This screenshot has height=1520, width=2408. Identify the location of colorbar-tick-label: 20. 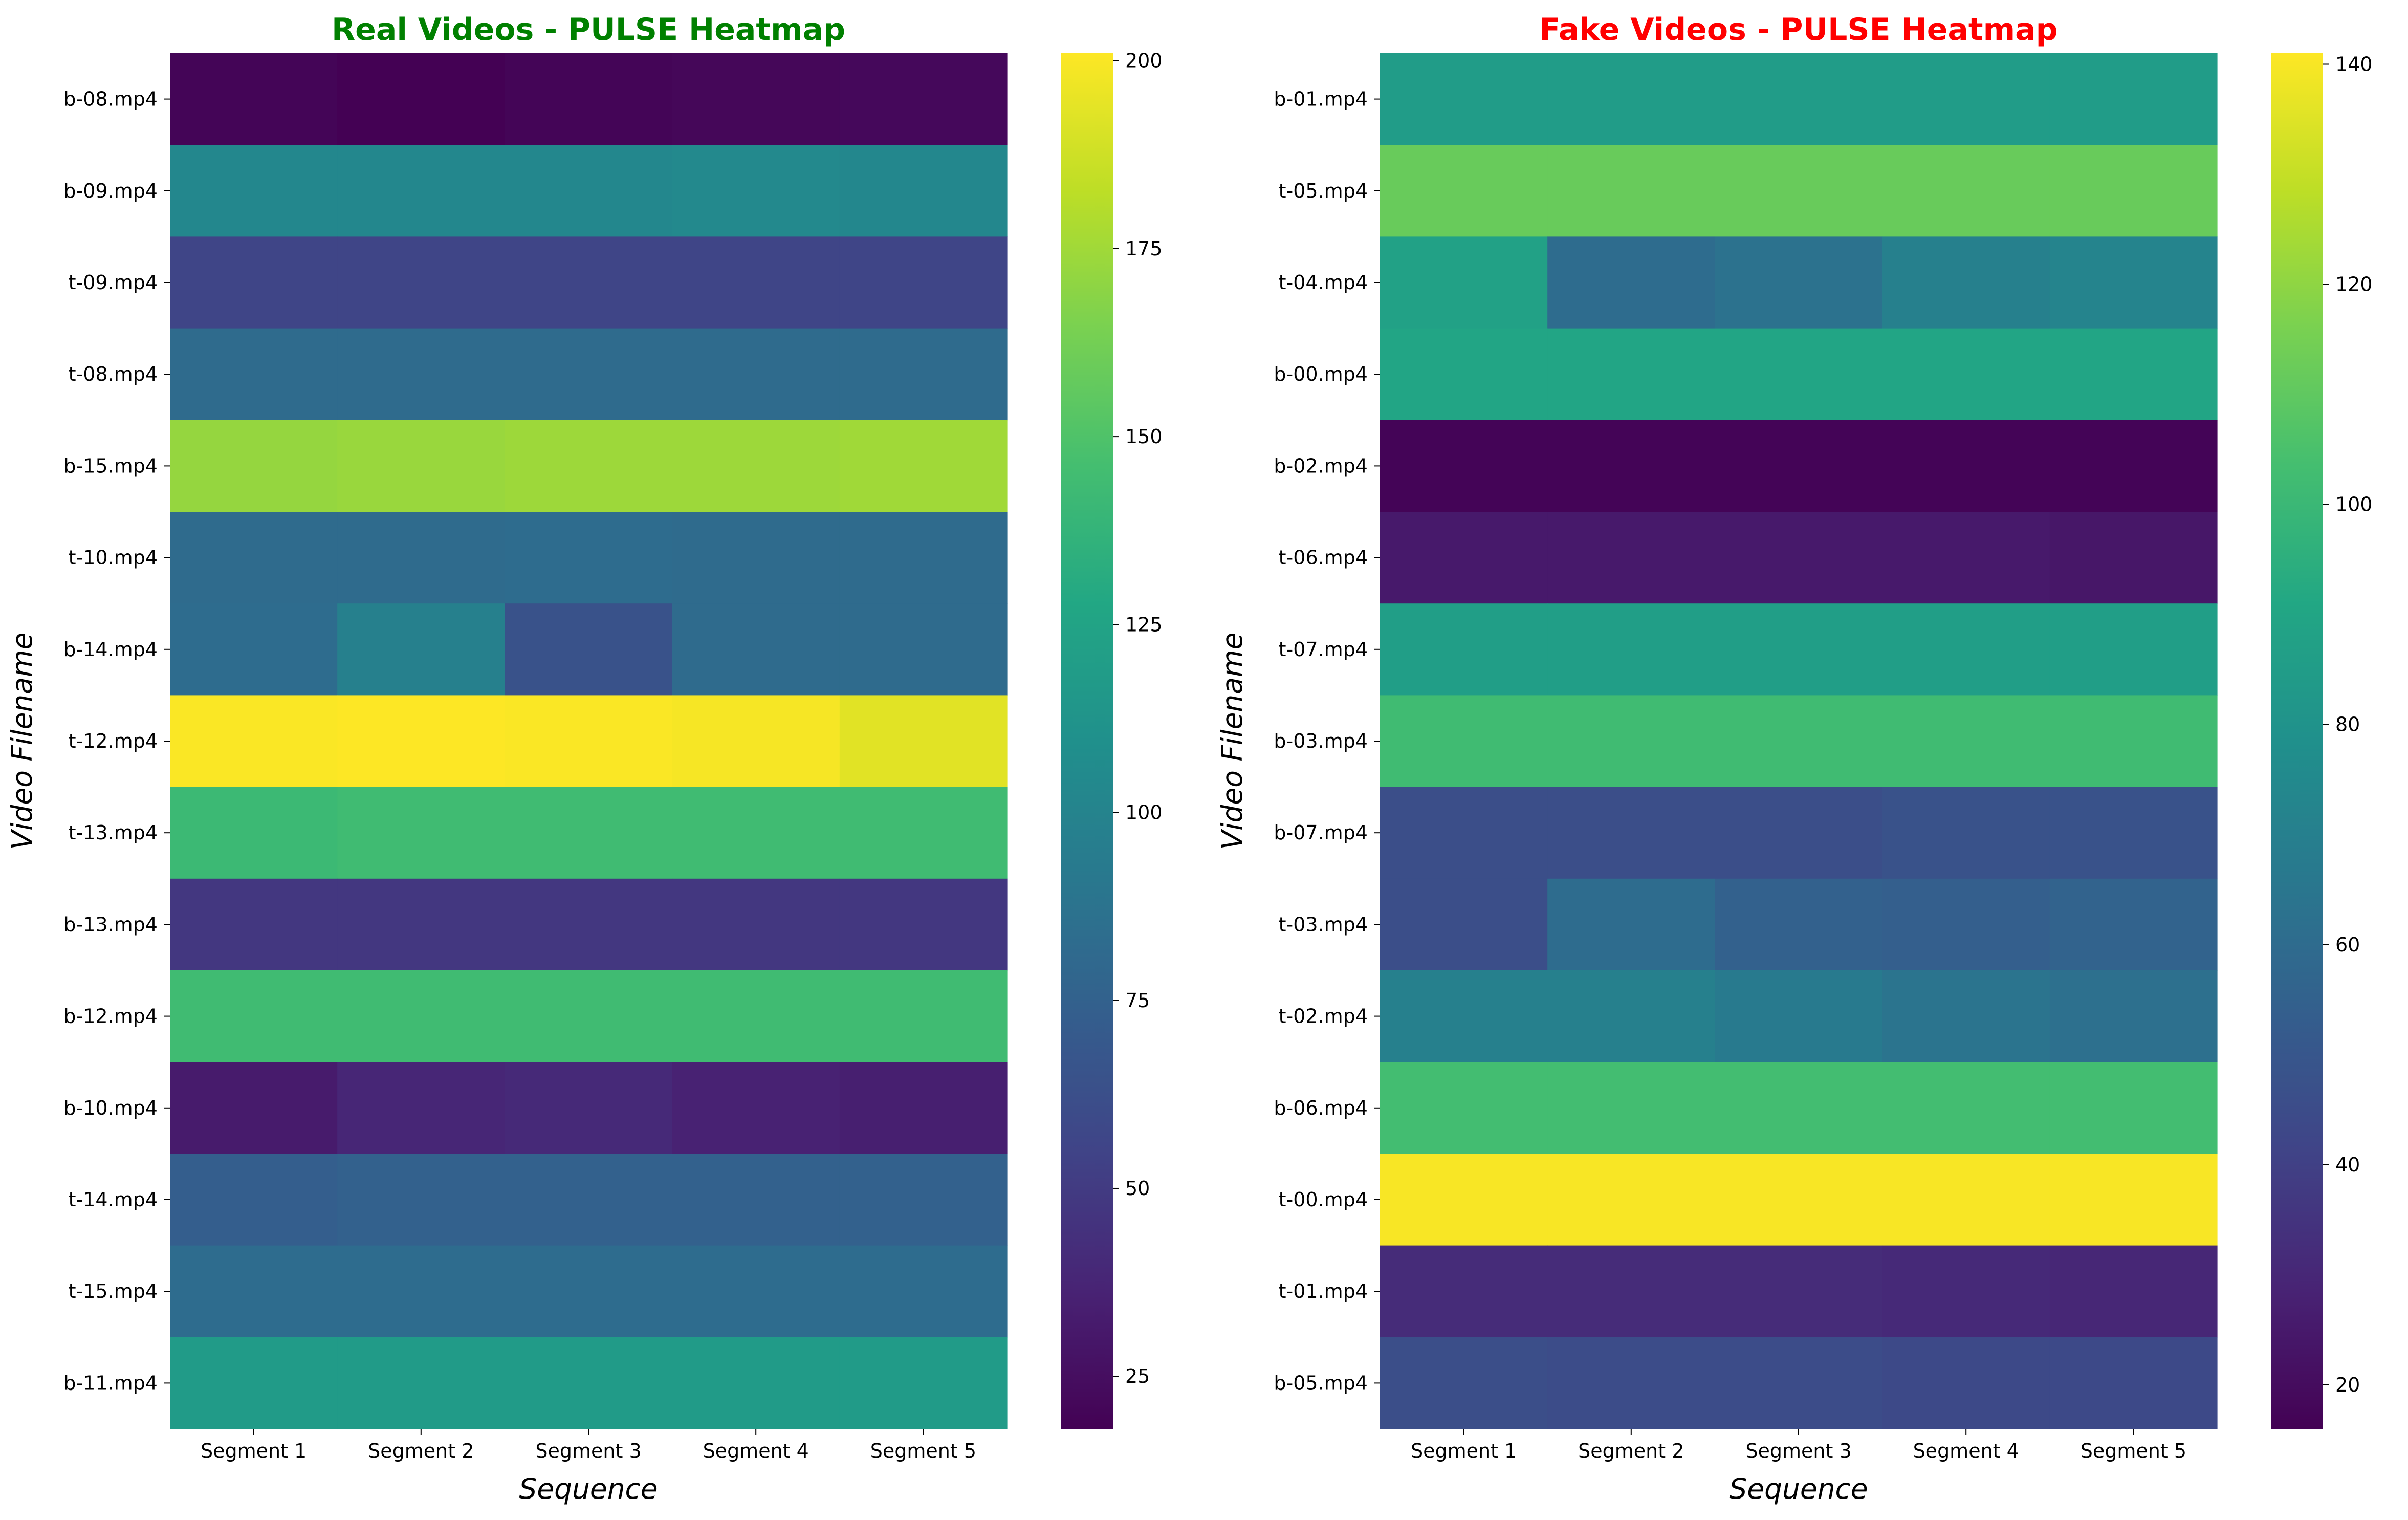
(2347, 1385).